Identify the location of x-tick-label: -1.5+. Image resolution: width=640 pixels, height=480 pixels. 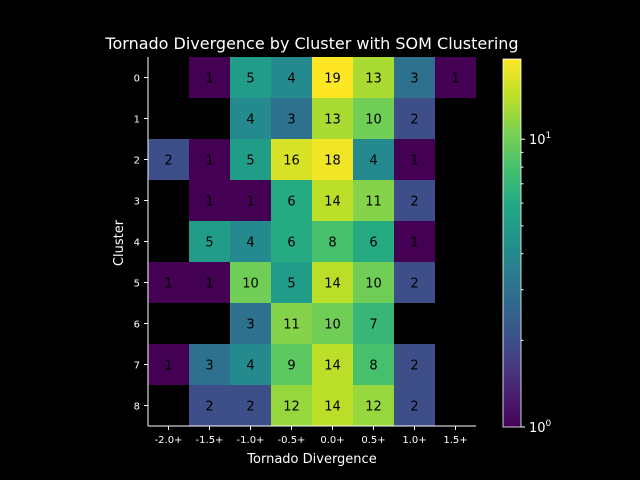
(210, 440).